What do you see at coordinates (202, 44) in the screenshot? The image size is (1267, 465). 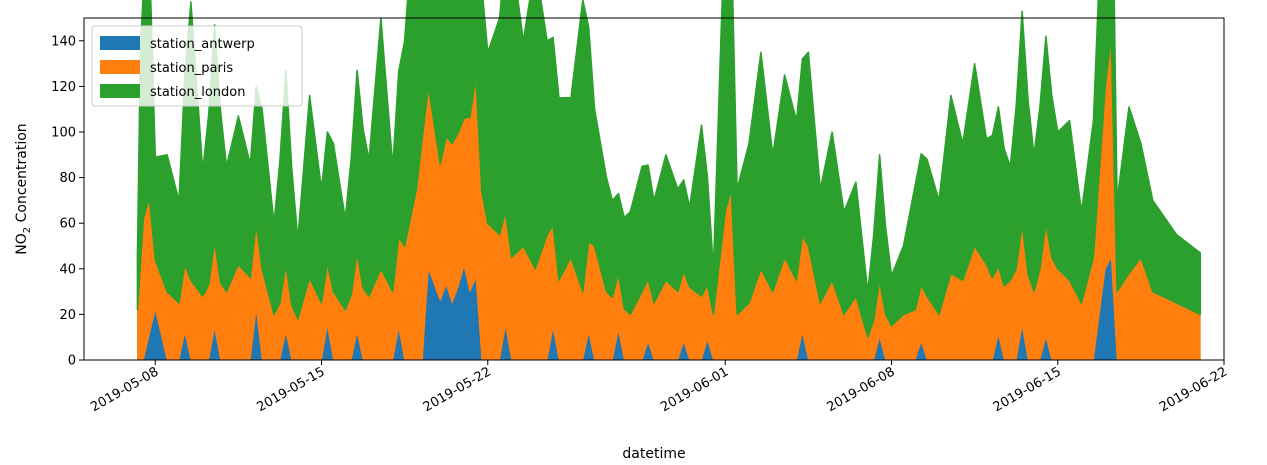 I see `legend-label-station-antwerp: station_antwerp` at bounding box center [202, 44].